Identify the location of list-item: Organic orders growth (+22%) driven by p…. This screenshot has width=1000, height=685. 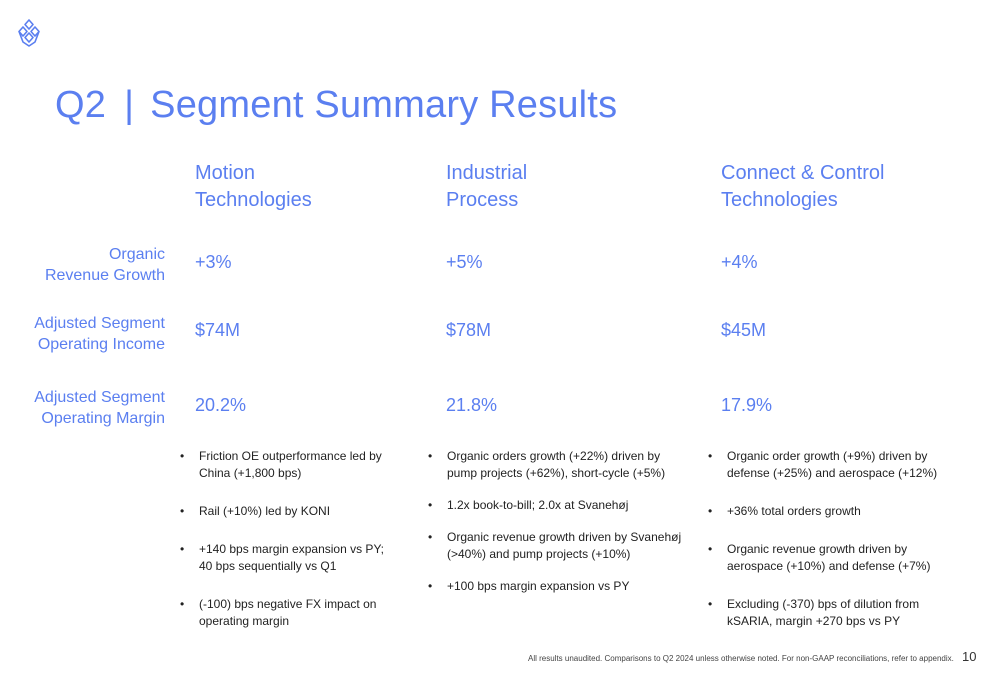
(557, 465).